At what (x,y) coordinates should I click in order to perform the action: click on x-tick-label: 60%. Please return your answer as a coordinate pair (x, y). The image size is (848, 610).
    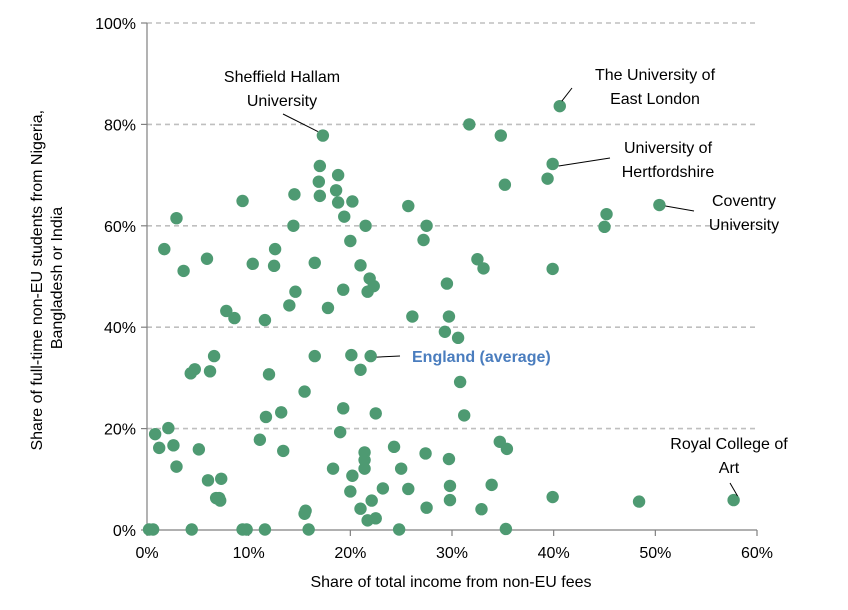
    Looking at the image, I should click on (757, 553).